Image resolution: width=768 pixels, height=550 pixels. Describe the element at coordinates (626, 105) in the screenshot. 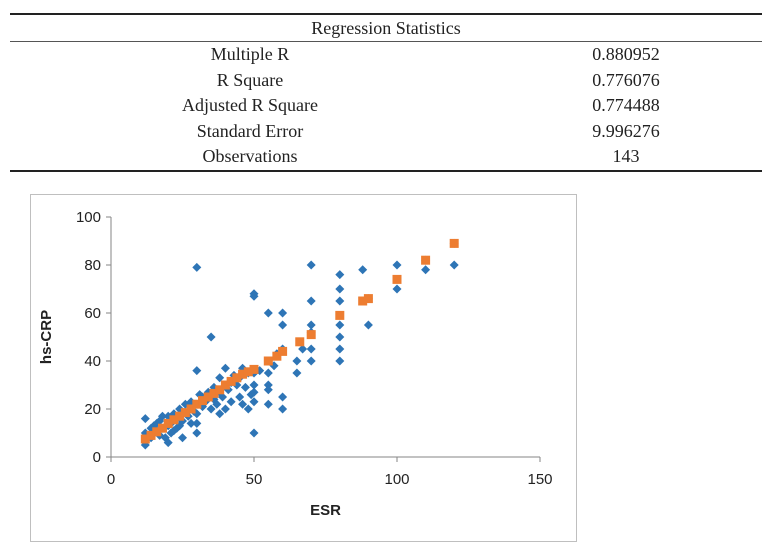

I see `row-value: 0.774488` at that location.